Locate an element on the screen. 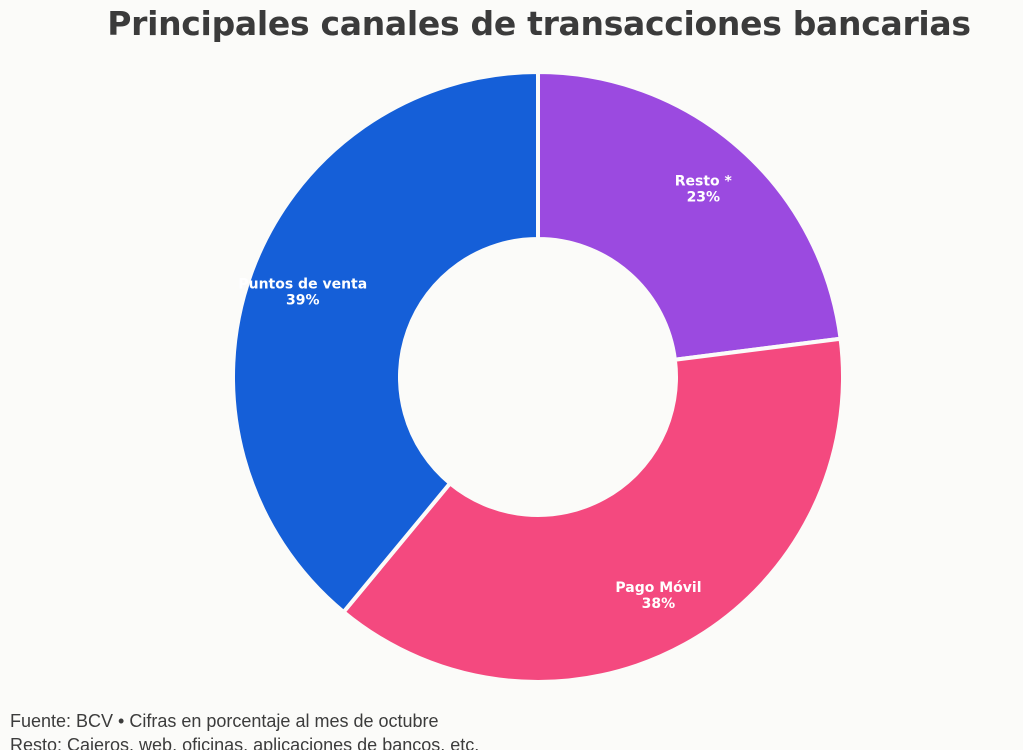 This screenshot has width=1023, height=750. slice-label-resto: Resto * is located at coordinates (704, 181).